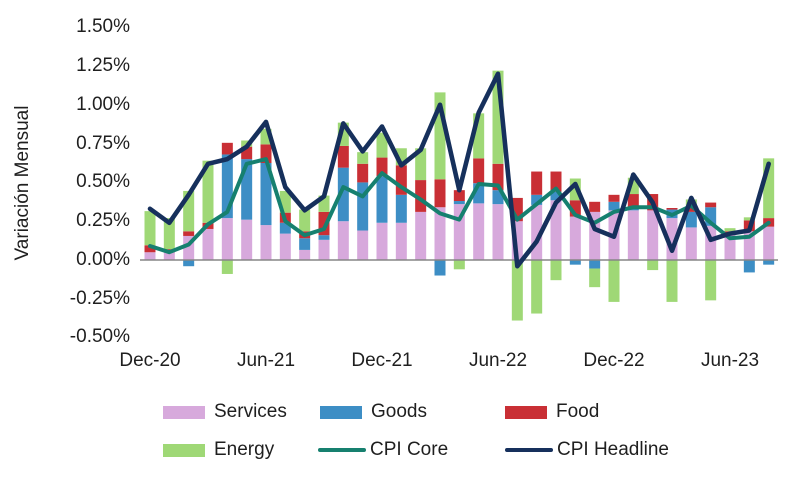  What do you see at coordinates (529, 450) in the screenshot?
I see `cpi-headline-line-swatch-icon` at bounding box center [529, 450].